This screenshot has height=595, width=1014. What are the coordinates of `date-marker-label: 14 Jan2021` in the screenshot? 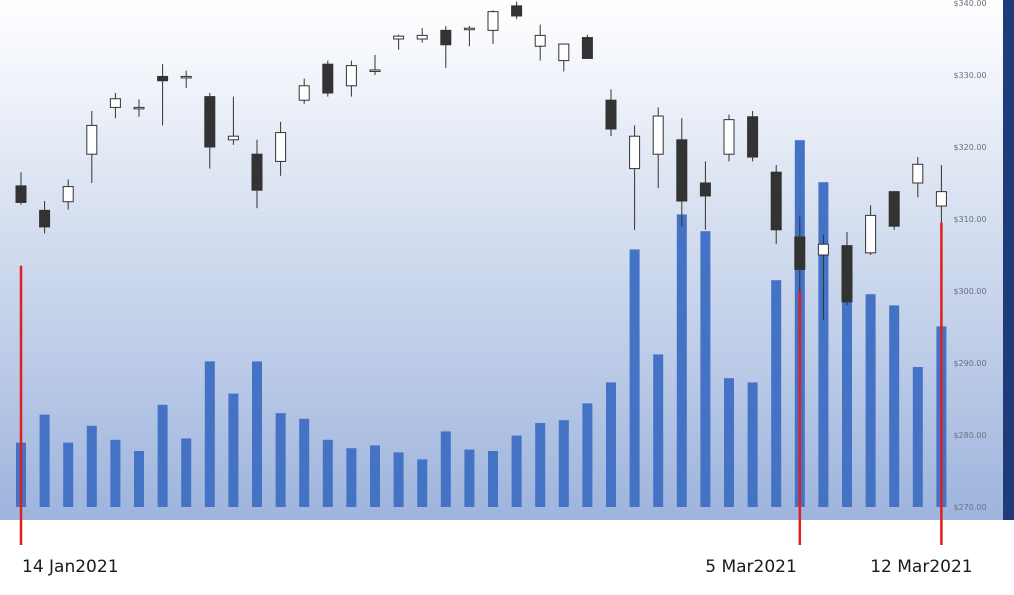 It's located at (70, 567).